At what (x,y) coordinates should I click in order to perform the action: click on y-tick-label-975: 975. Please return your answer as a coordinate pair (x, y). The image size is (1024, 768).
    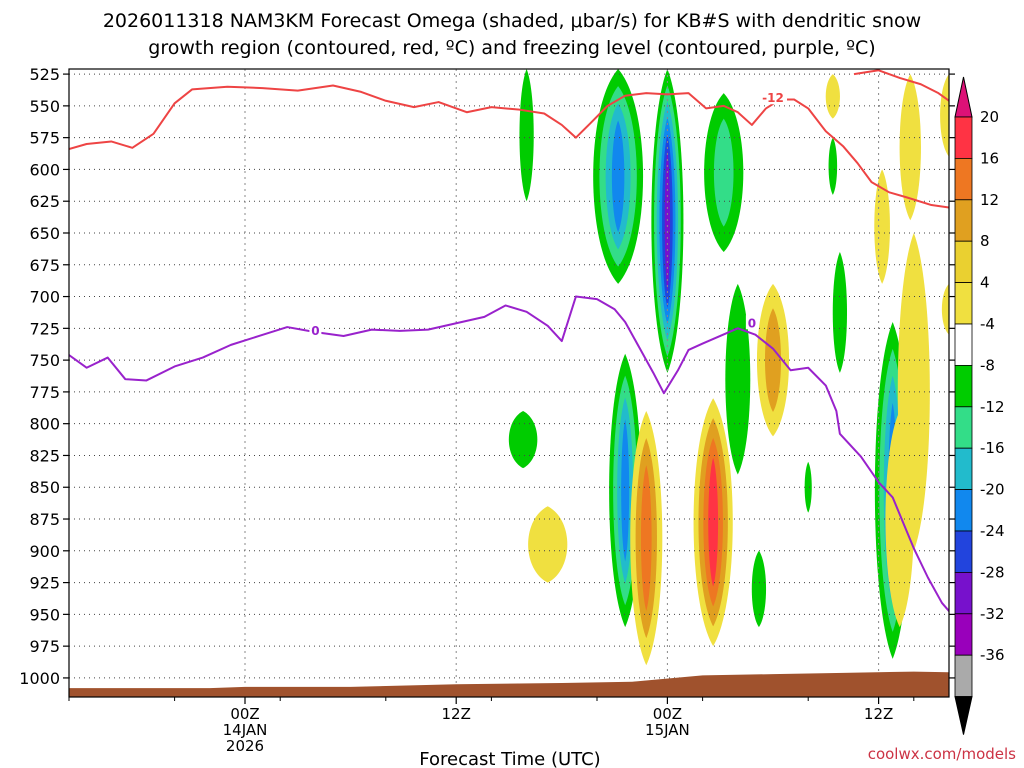
    Looking at the image, I should click on (44, 646).